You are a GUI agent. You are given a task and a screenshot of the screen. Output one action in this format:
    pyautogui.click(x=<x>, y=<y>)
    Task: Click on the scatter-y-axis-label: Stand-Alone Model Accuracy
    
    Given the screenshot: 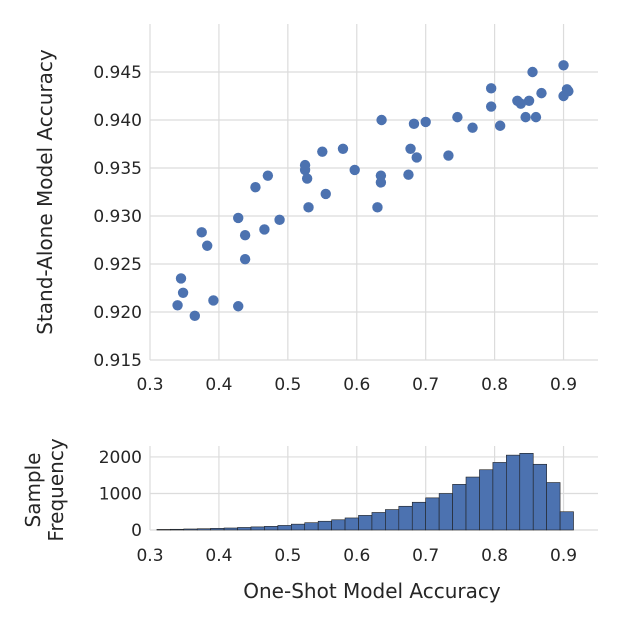 What is the action you would take?
    pyautogui.click(x=45, y=192)
    